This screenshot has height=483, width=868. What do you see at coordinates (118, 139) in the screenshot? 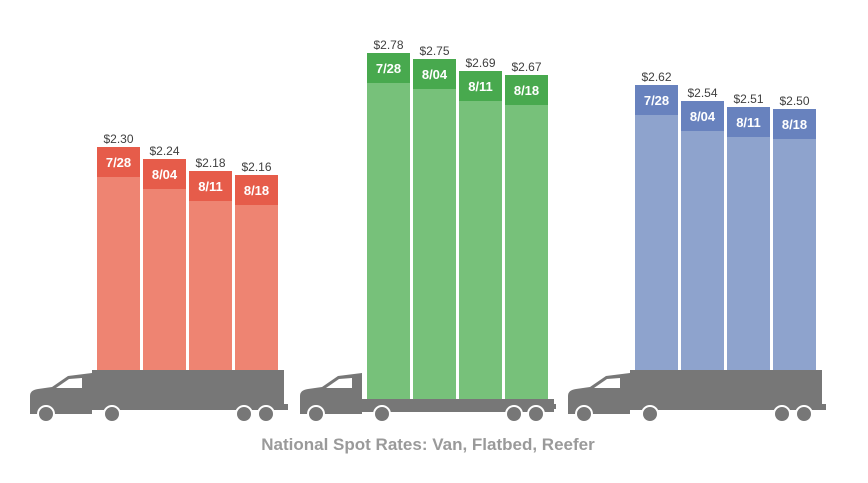
I see `van-value-label: $2.30` at bounding box center [118, 139].